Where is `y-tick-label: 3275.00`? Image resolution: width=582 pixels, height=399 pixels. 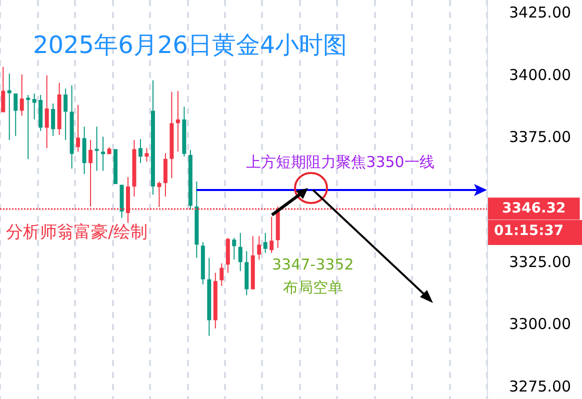 y-tick-label: 3275.00 is located at coordinates (540, 387).